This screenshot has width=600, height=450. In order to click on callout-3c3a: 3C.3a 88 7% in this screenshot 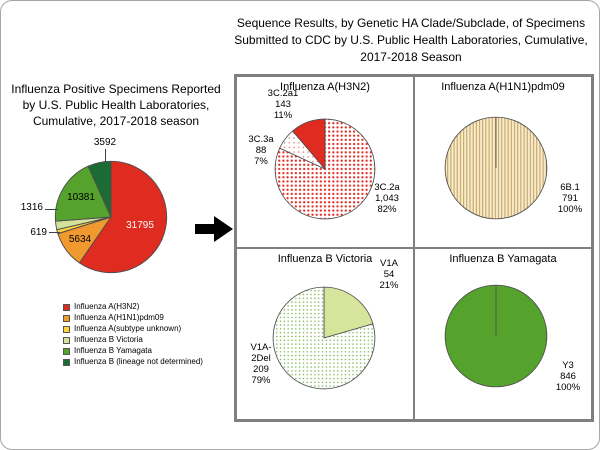, I will do `click(261, 150)`.